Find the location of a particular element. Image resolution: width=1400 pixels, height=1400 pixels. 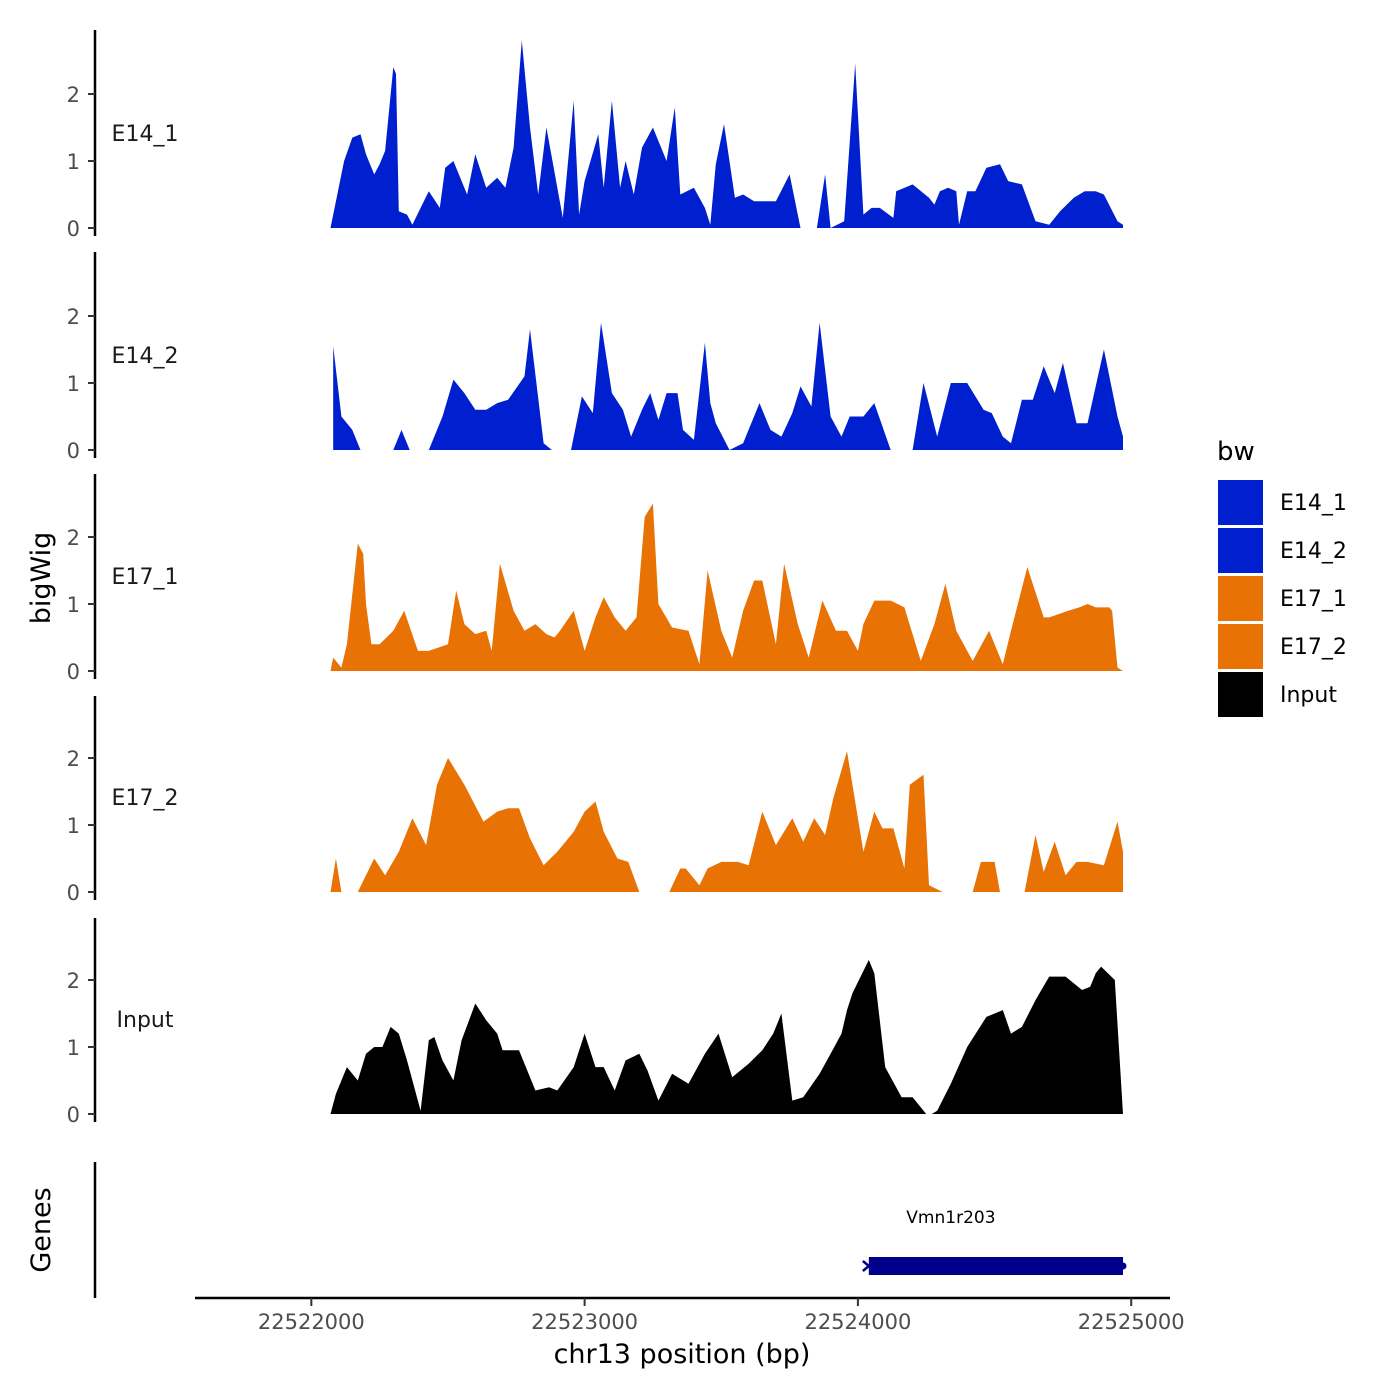

gene-label-Vmn1r203: Vmn1r203 is located at coordinates (950, 1218).